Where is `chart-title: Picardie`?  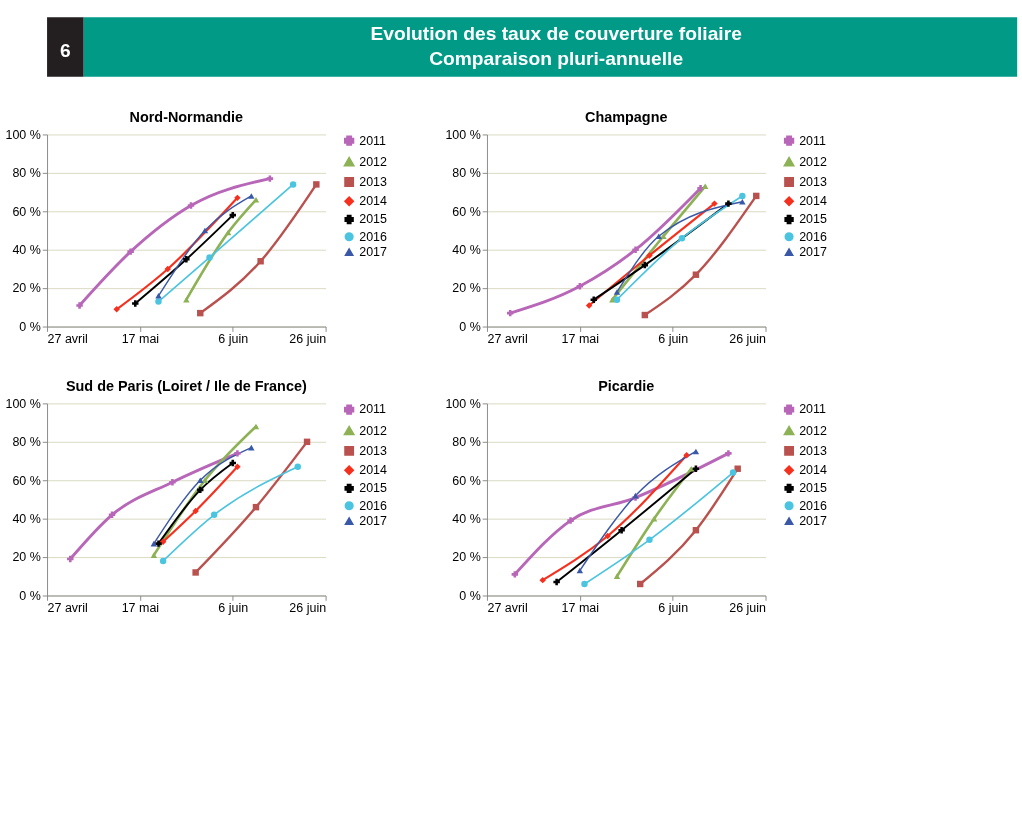 chart-title: Picardie is located at coordinates (626, 385).